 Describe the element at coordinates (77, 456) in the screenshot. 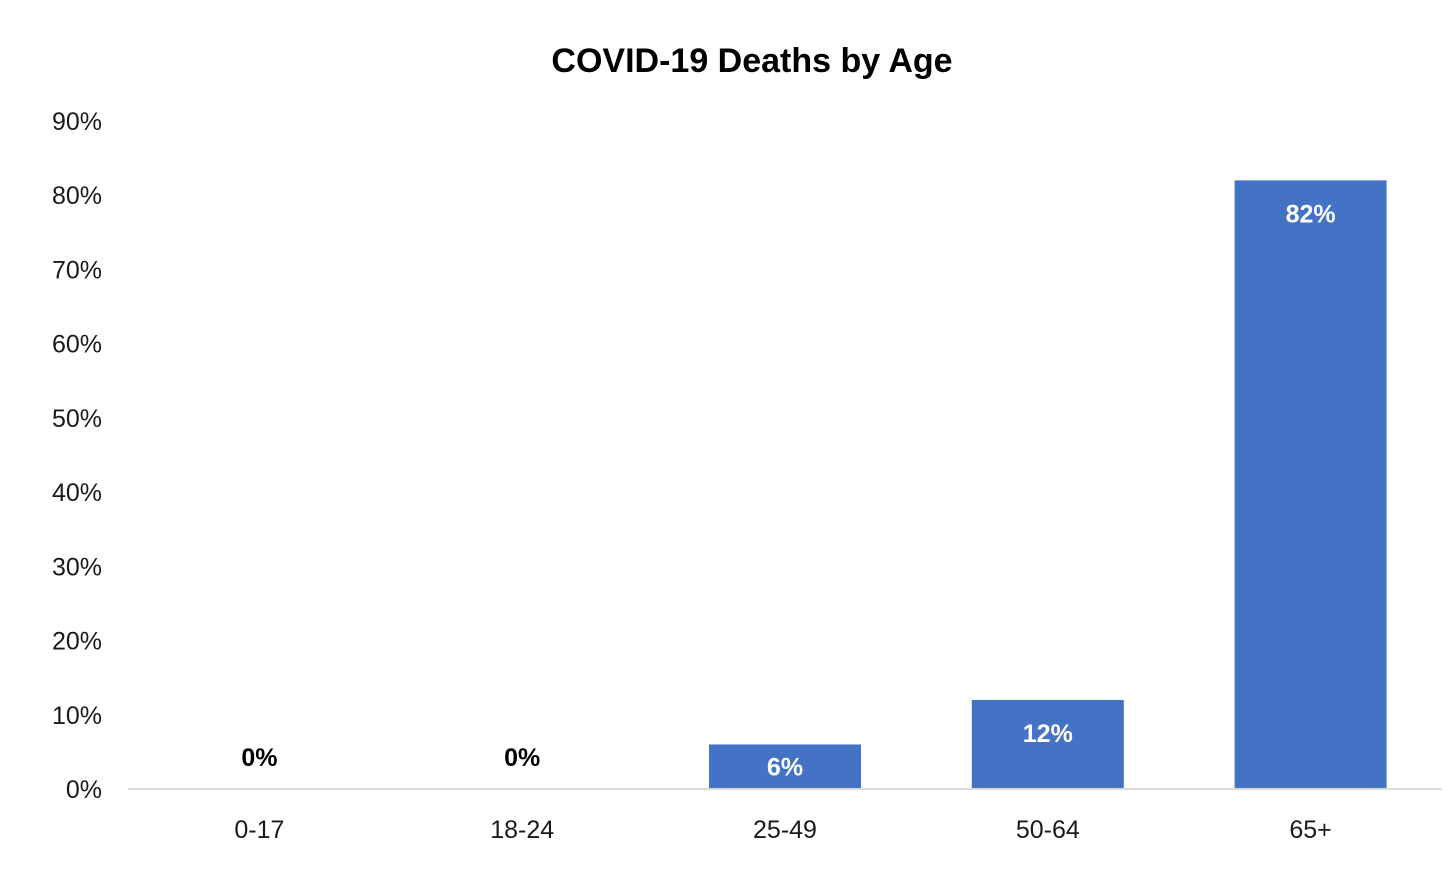

I see `y-axis-tick-labels: 0% 10% 20% 30% 40% 50% 60% 70% 80% 90%` at that location.